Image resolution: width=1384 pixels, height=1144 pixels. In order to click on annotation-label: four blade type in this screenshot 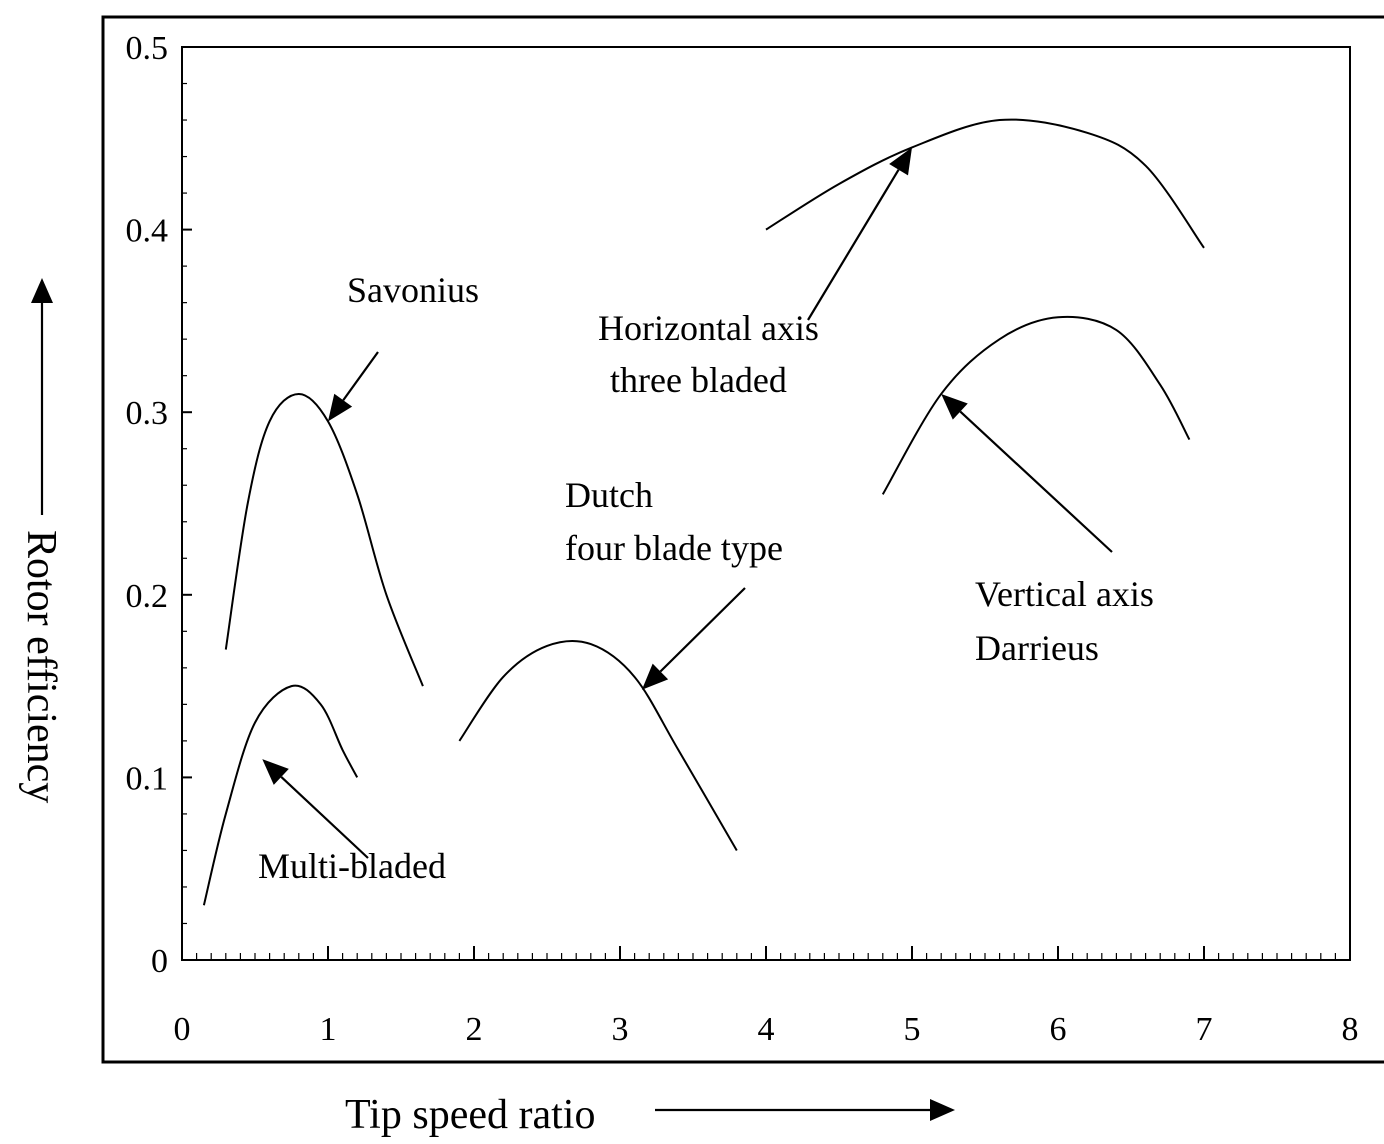, I will do `click(674, 548)`.